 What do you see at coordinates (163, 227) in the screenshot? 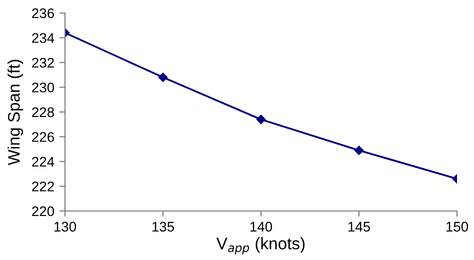
I see `x-tick-label: 135` at bounding box center [163, 227].